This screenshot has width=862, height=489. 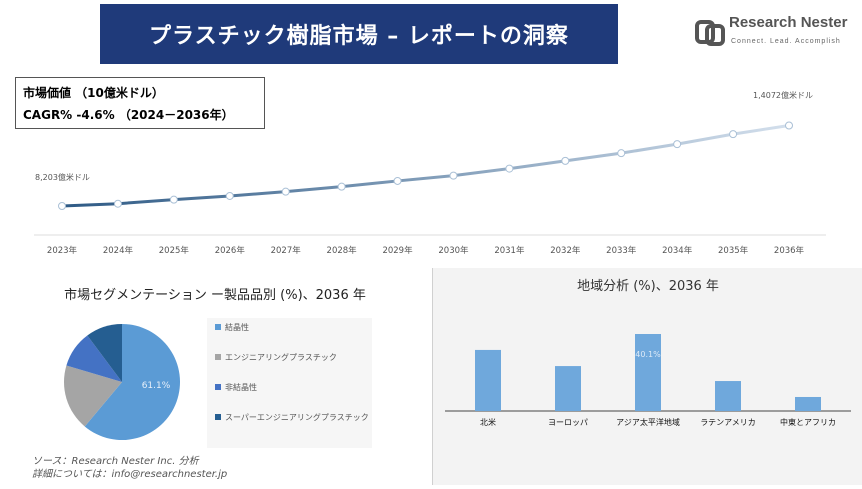 I want to click on x-tick-label: 2030年, so click(x=453, y=250).